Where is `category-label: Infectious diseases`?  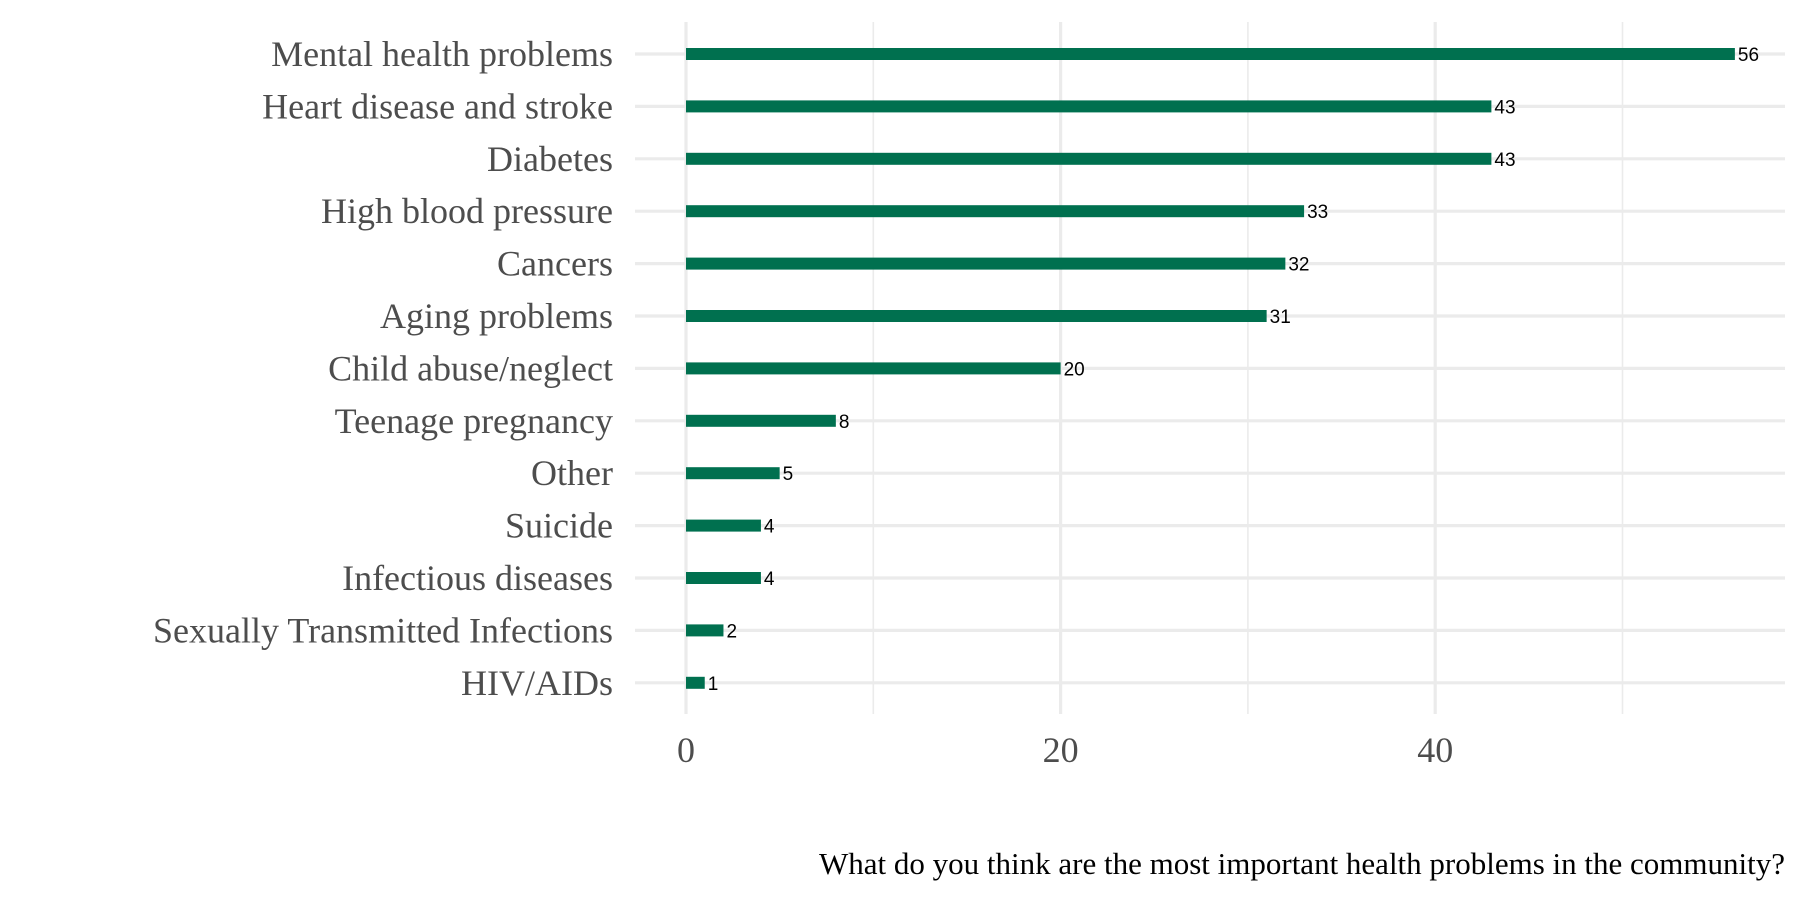 category-label: Infectious diseases is located at coordinates (477, 578).